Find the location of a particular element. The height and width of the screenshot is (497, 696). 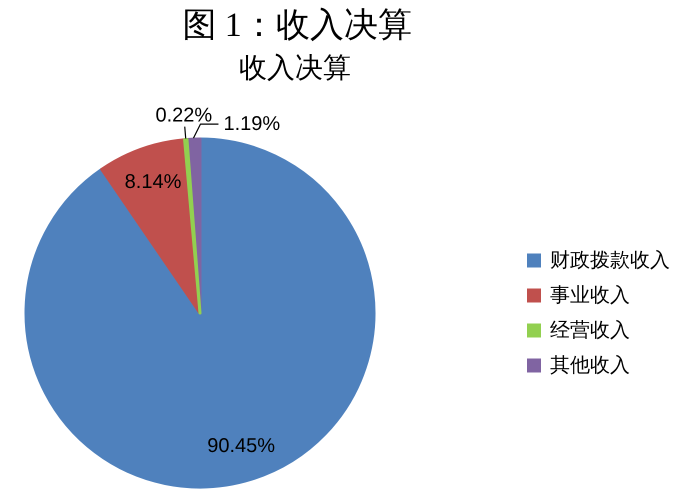

subtitle: 收入决算 is located at coordinates (295, 68).